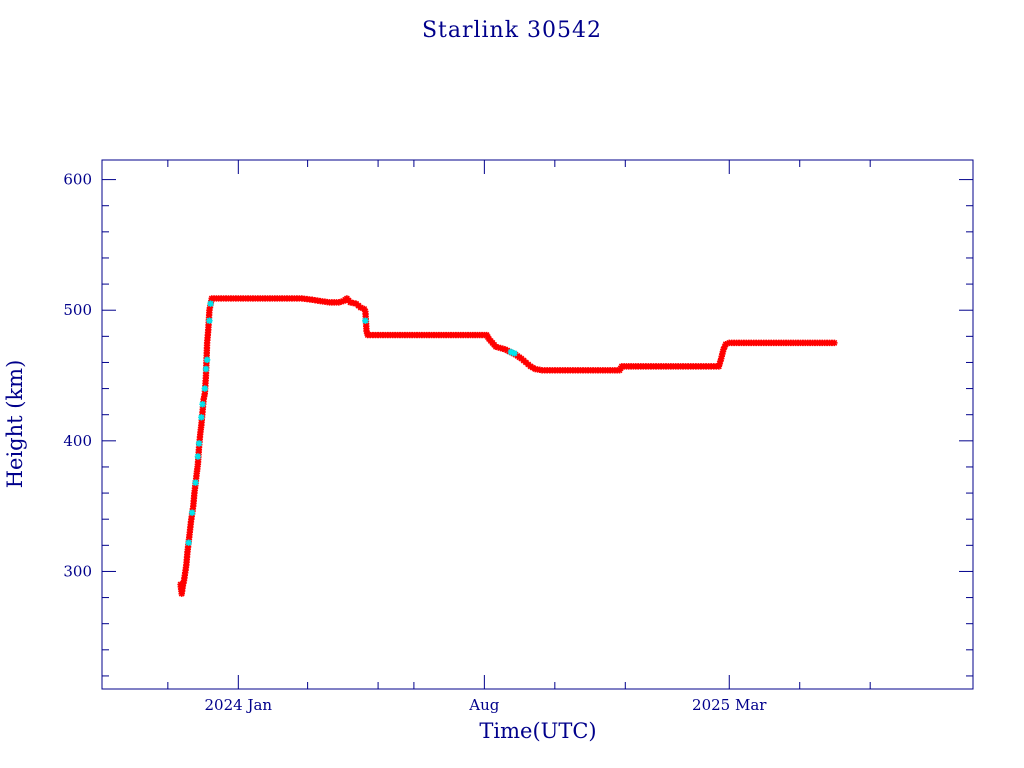  I want to click on x-tick-label: 2024 Jan, so click(239, 705).